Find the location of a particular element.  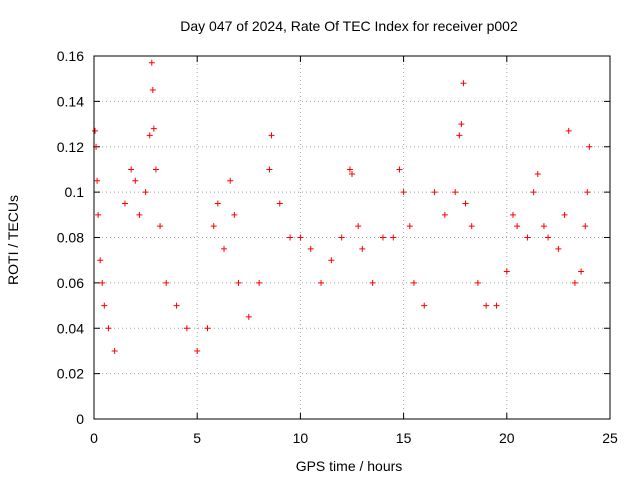

y-tick-label: 0.12 is located at coordinates (70, 147).